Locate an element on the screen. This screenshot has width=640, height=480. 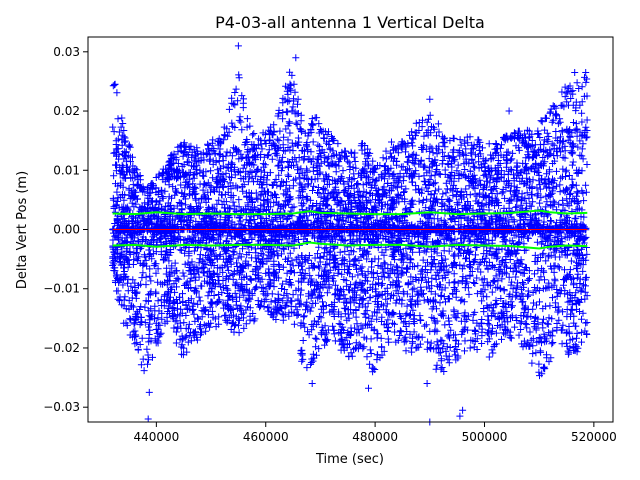
chart-title: P4-03-all antenna 1 Vertical Delta is located at coordinates (350, 22).